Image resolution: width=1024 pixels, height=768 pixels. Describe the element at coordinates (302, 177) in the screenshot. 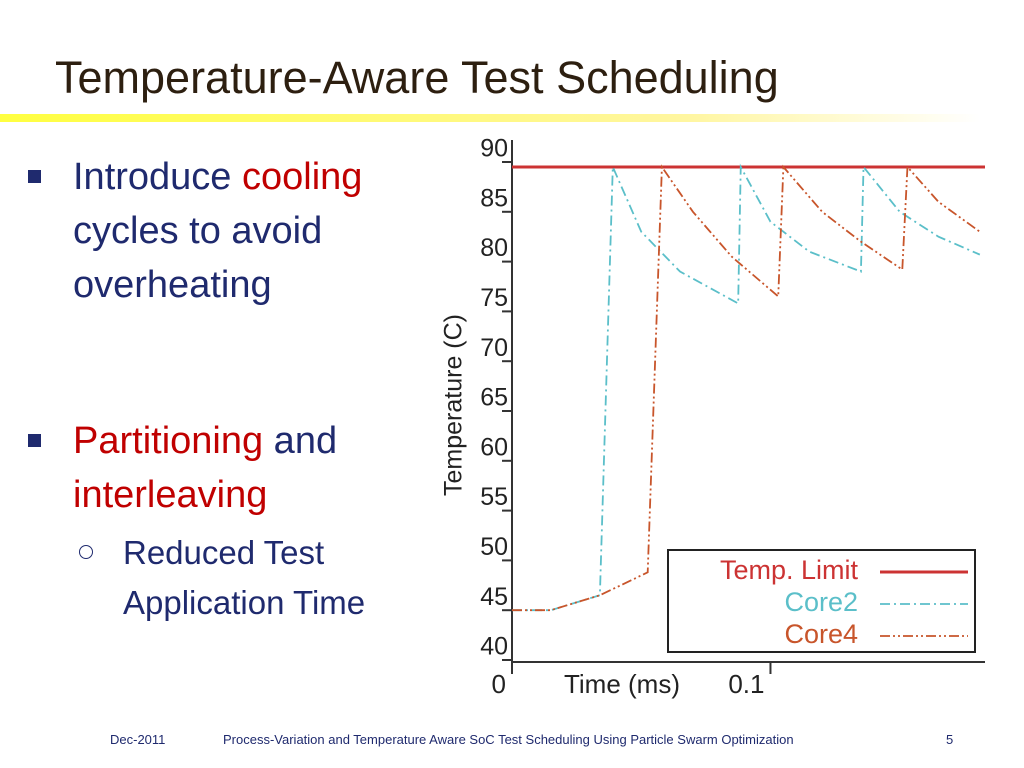

I see `text-run: cooling` at that location.